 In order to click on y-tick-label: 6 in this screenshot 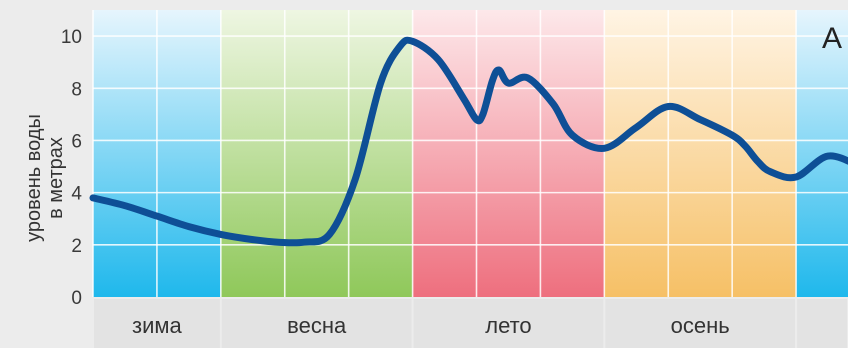, I will do `click(76, 141)`.